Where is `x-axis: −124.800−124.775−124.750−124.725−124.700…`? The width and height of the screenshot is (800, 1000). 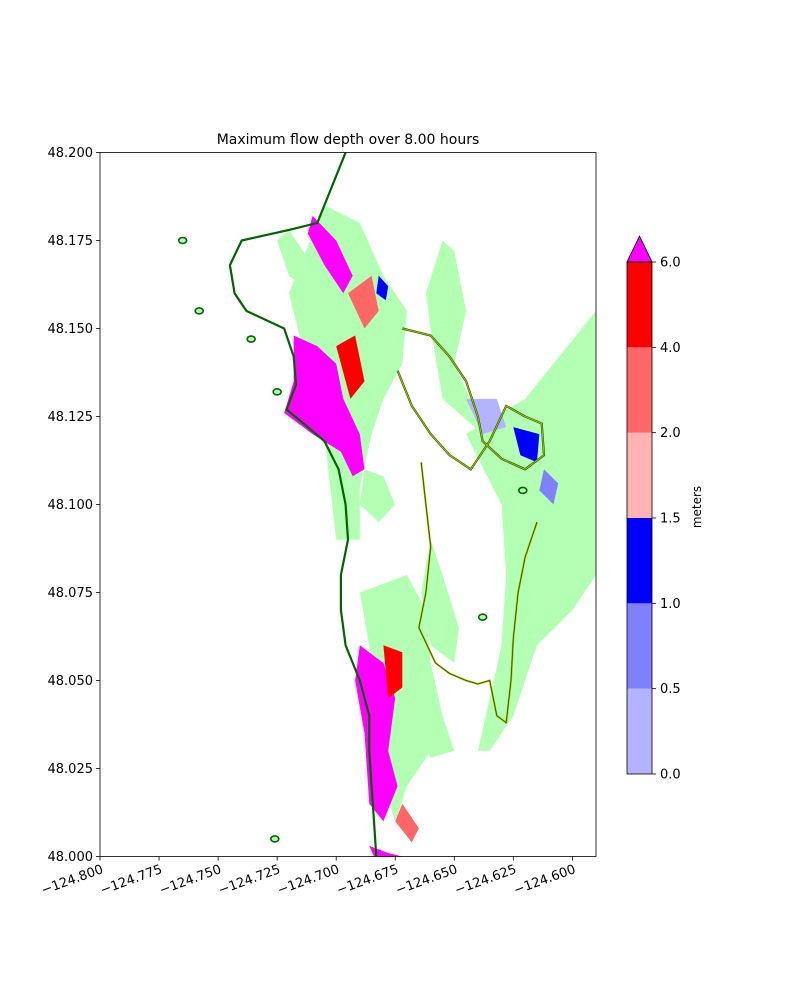 x-axis: −124.800−124.775−124.750−124.725−124.700… is located at coordinates (308, 877).